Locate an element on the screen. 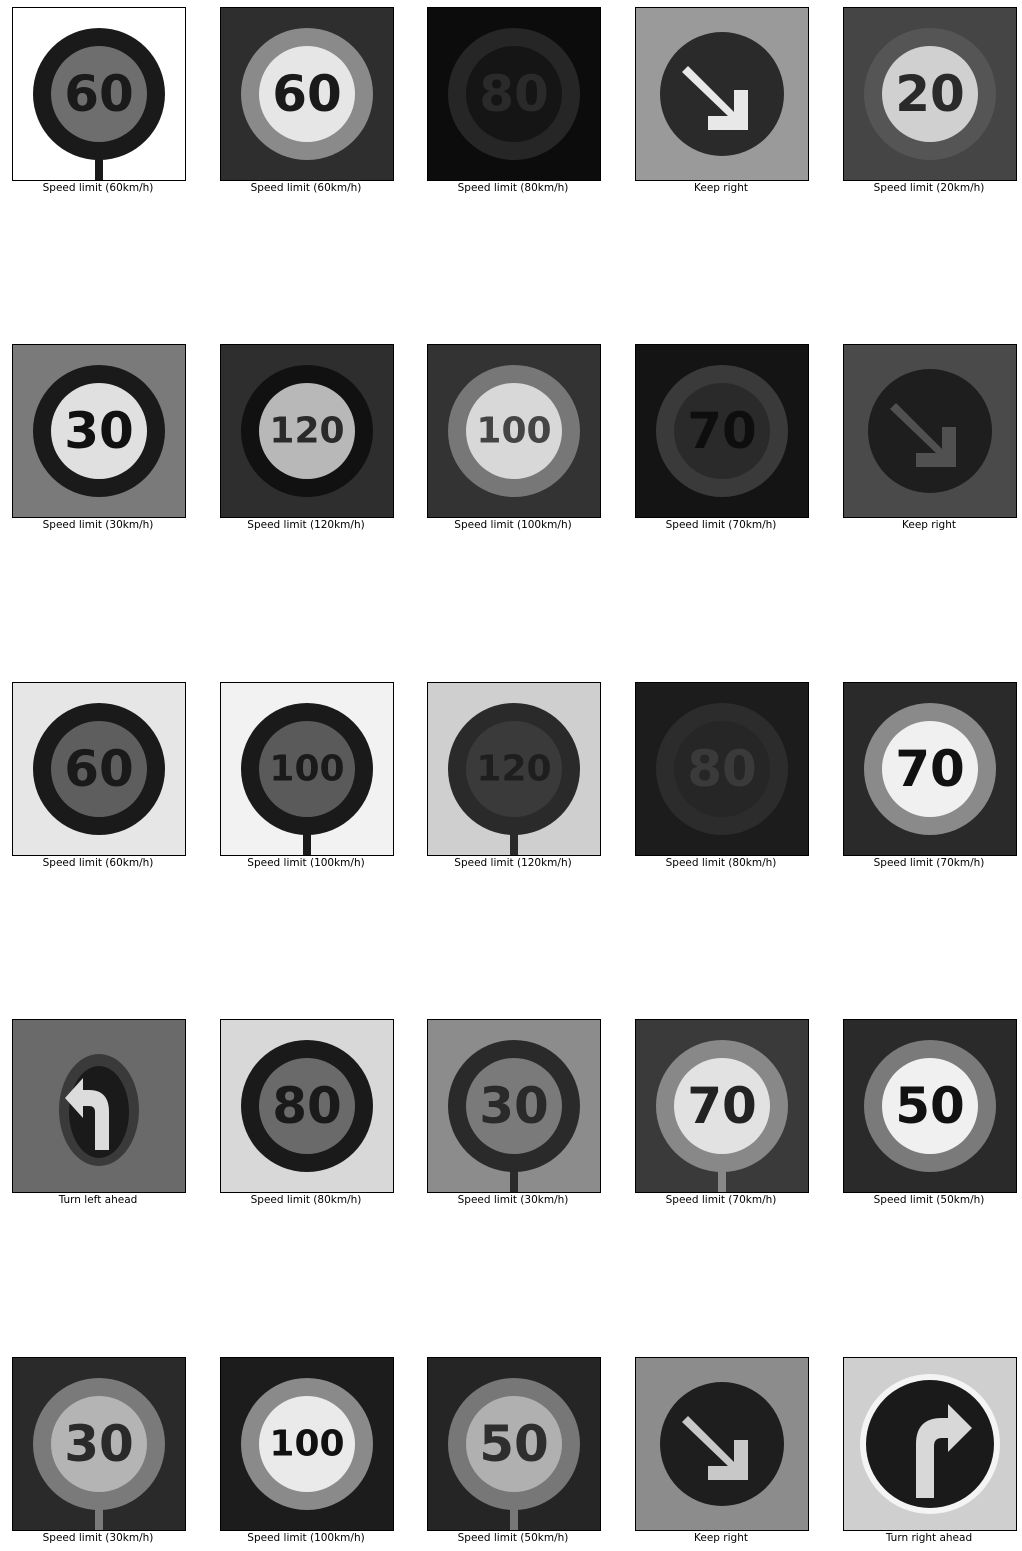 The height and width of the screenshot is (1551, 1022). turn-left-arrow-icon is located at coordinates (87, 1114).